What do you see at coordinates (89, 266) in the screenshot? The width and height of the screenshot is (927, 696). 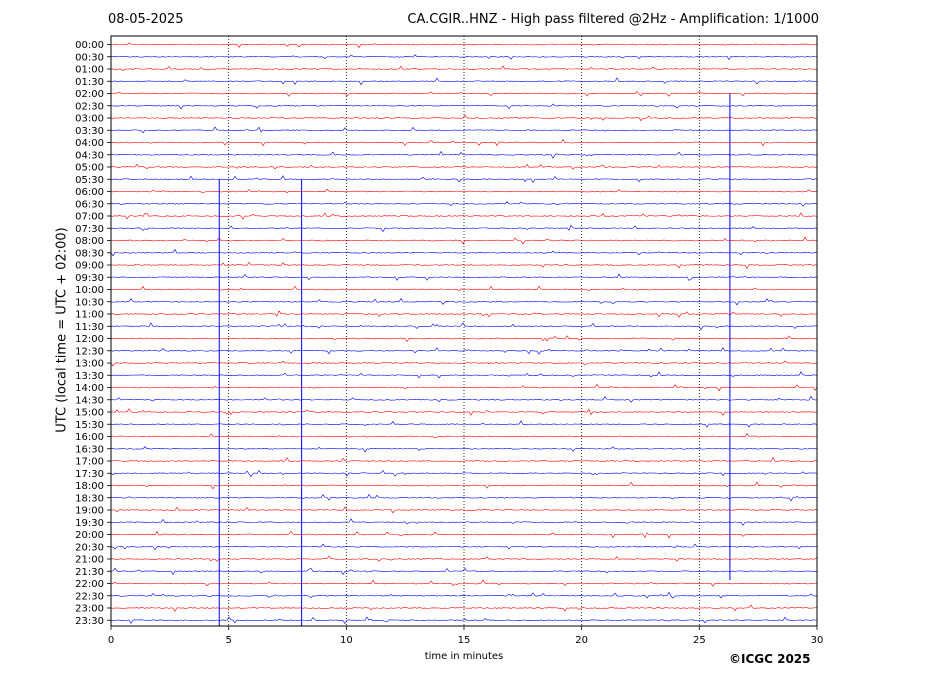 I see `y-tick-label: 09:00` at bounding box center [89, 266].